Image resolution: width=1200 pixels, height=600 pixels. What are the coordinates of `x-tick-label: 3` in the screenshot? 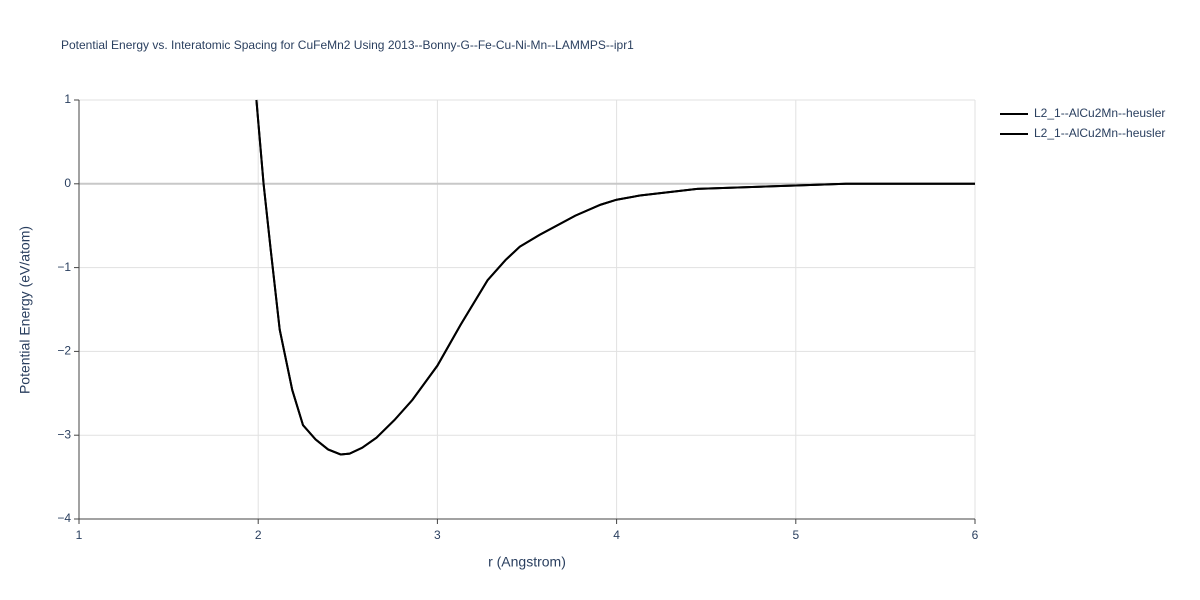 It's located at (437, 535).